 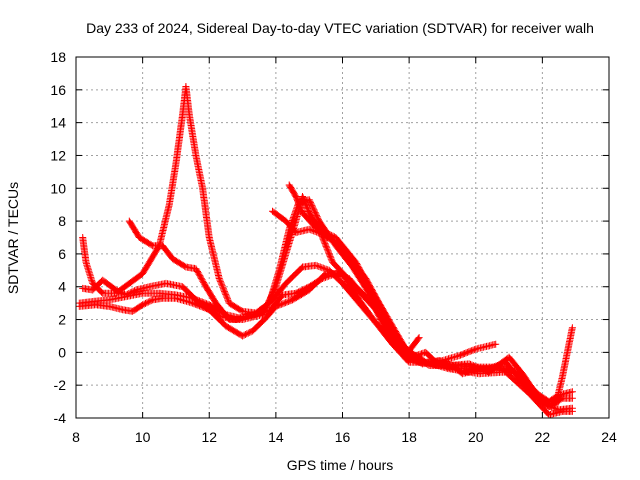 I want to click on y-tick-label: 18, so click(x=58, y=57).